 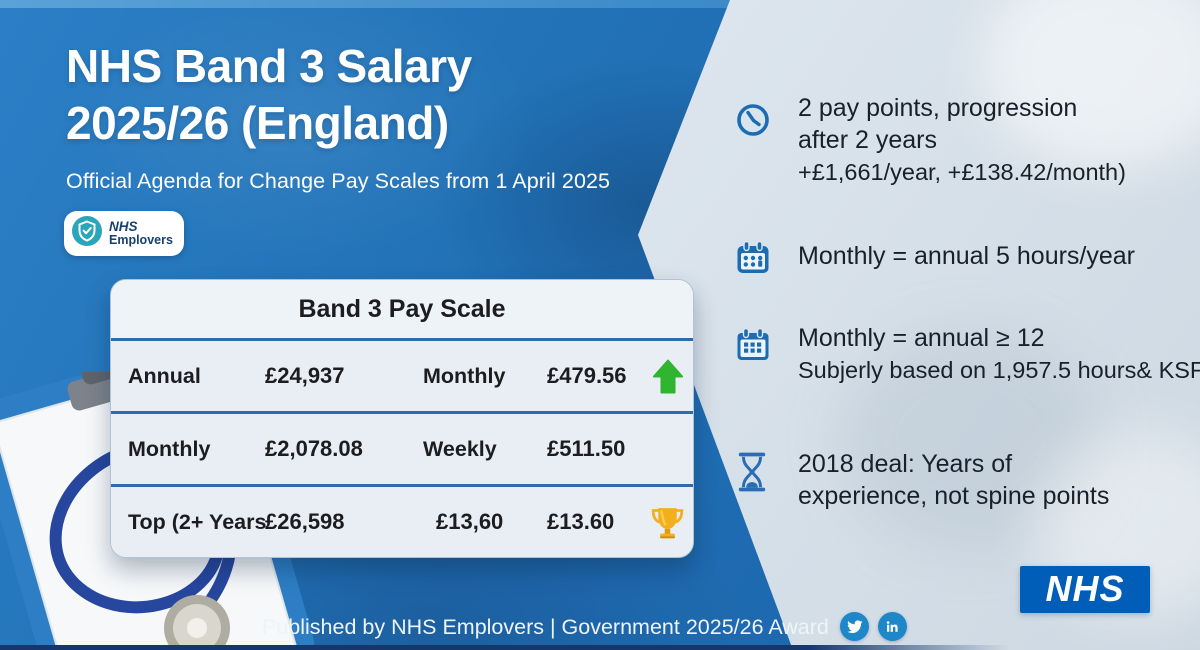 I want to click on table-title: Band 3 Pay Scale, so click(x=402, y=309).